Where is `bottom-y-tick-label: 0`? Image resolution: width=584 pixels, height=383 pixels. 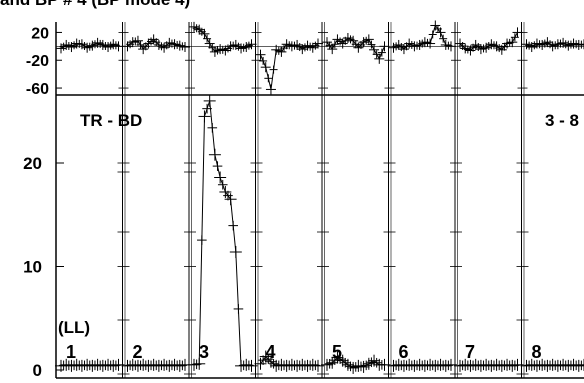
bottom-y-tick-label: 0 is located at coordinates (37, 370).